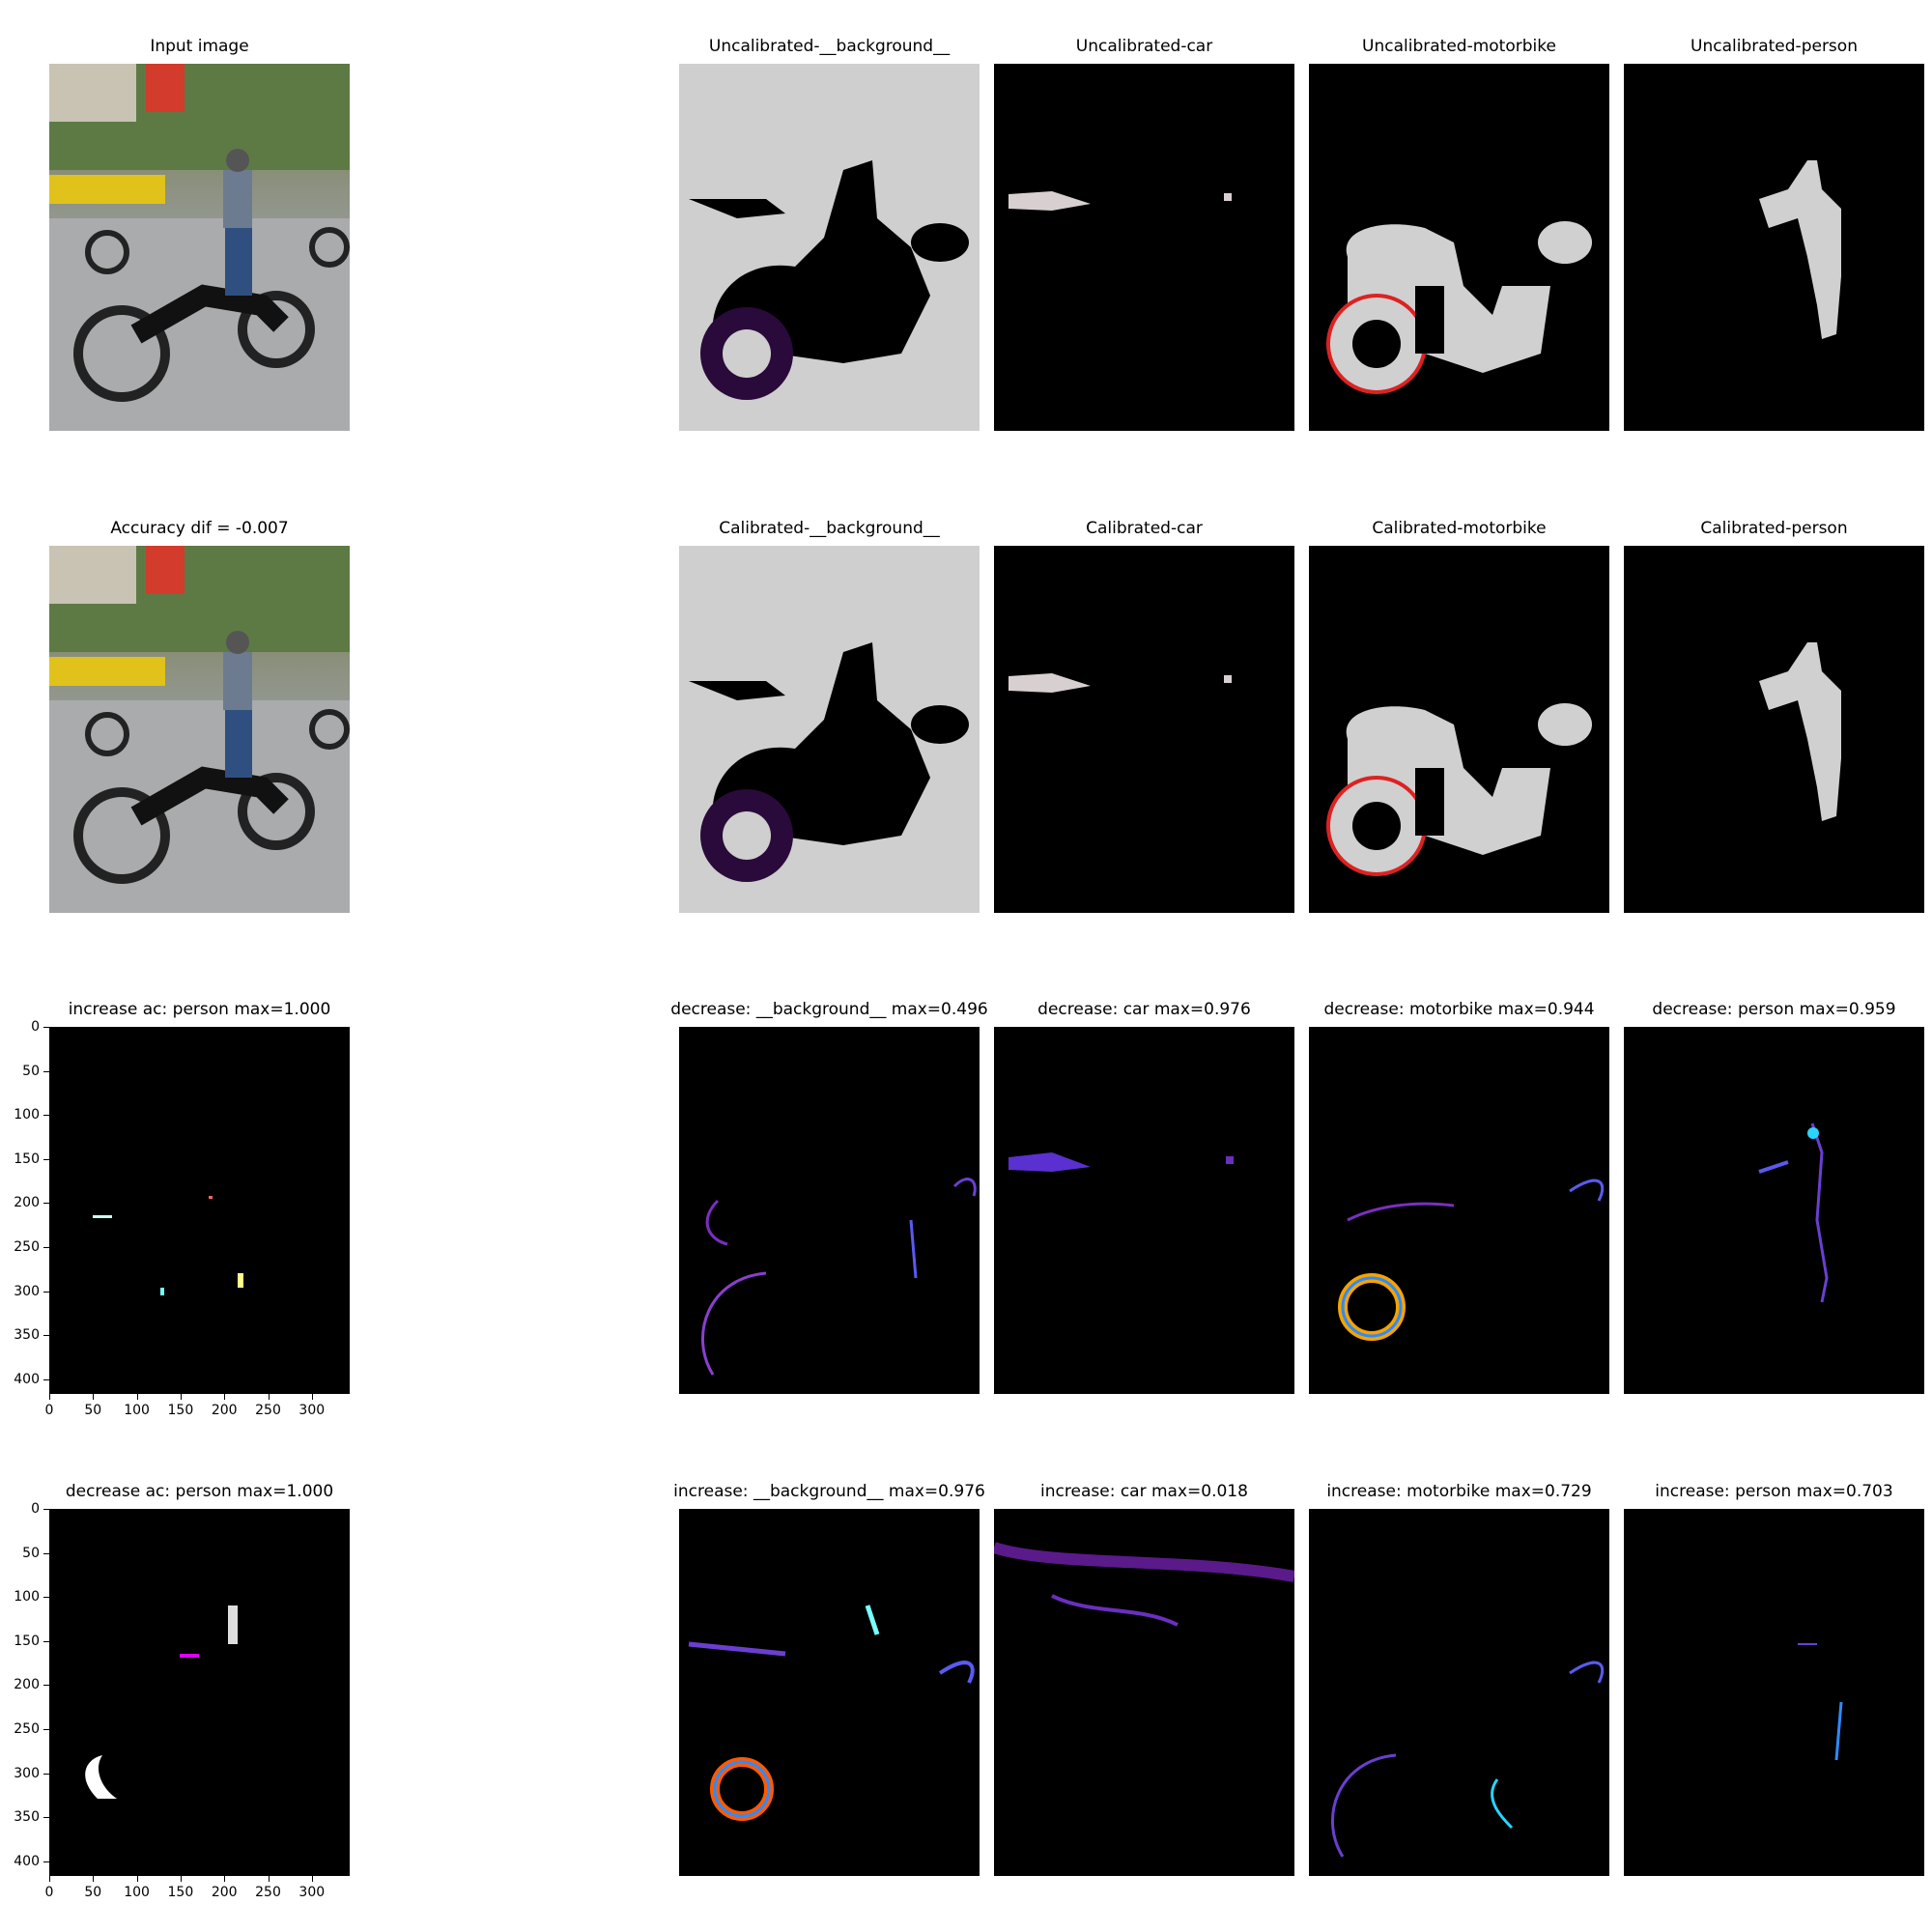 The height and width of the screenshot is (1932, 1932). I want to click on increase-person-panel: increase: person max=0.703, so click(1774, 1679).